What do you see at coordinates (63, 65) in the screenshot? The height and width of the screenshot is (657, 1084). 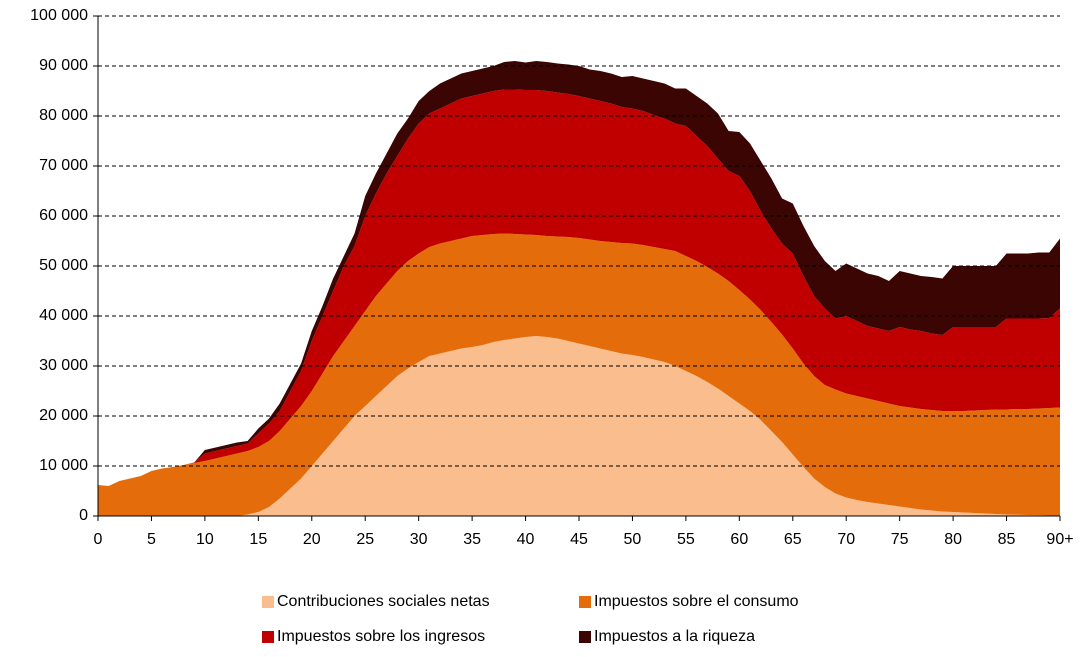 I see `y-tick-label: 90 000` at bounding box center [63, 65].